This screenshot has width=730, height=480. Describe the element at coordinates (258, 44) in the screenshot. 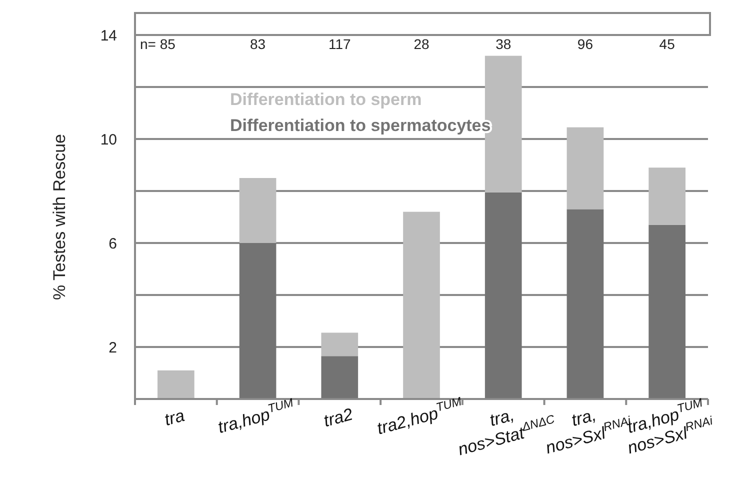

I see `annotation: 83` at that location.